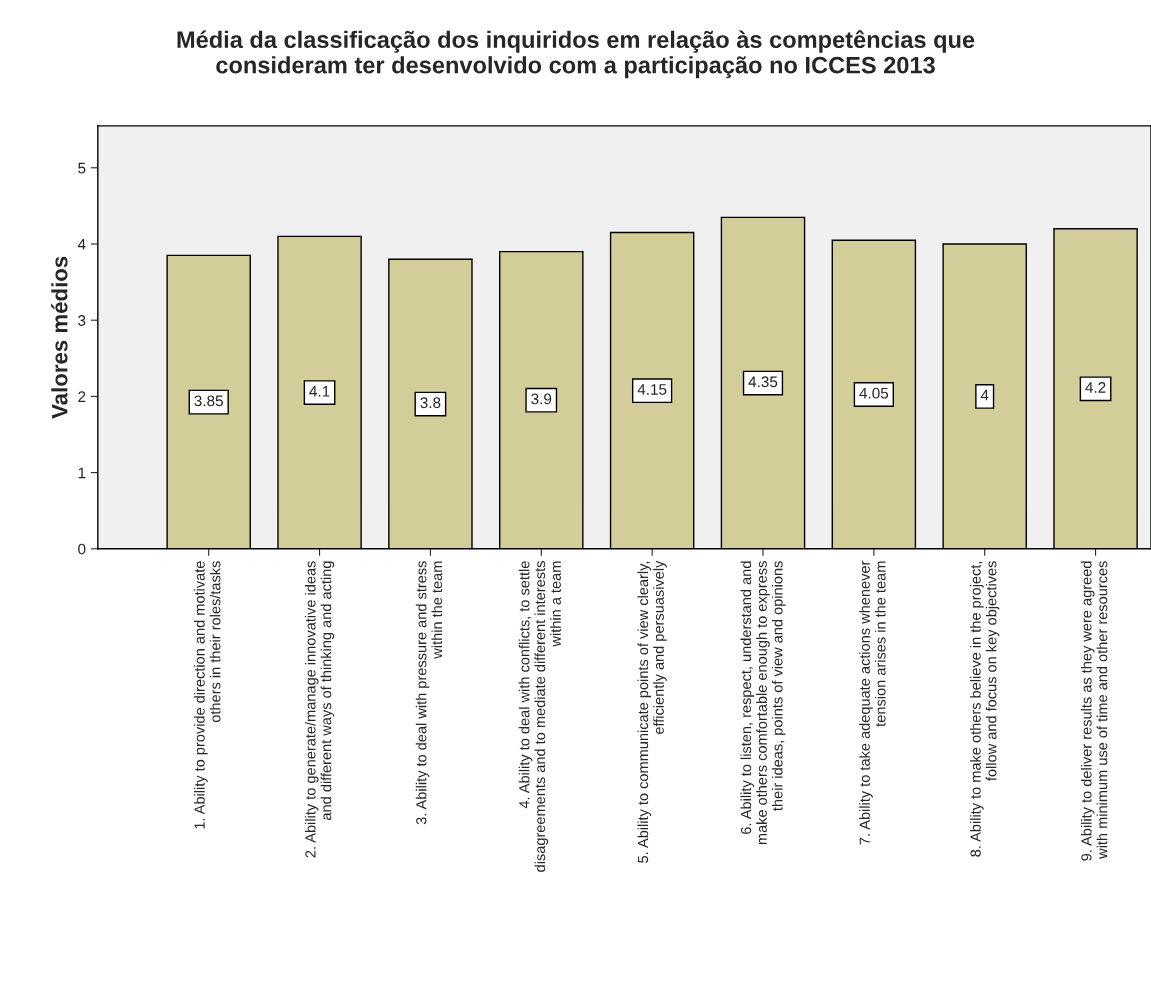  What do you see at coordinates (59, 337) in the screenshot?
I see `y-axis-title: Valores médios` at bounding box center [59, 337].